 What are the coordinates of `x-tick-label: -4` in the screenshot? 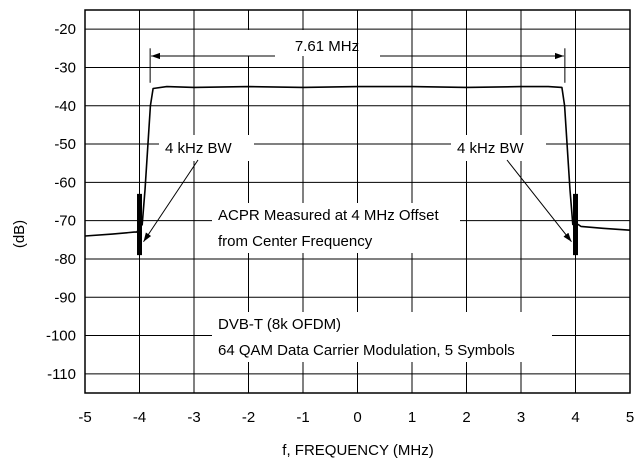 It's located at (139, 417).